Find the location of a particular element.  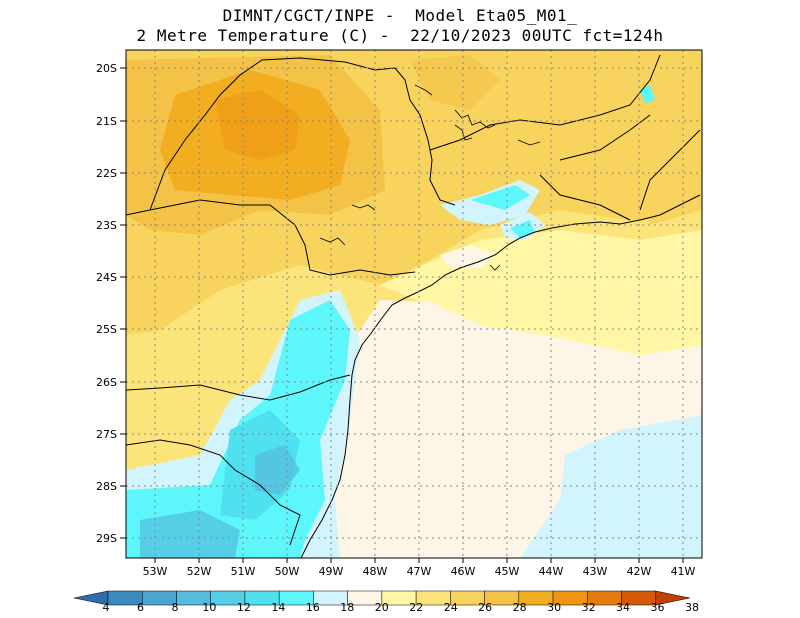

colorbar-label: 30 is located at coordinates (554, 607).